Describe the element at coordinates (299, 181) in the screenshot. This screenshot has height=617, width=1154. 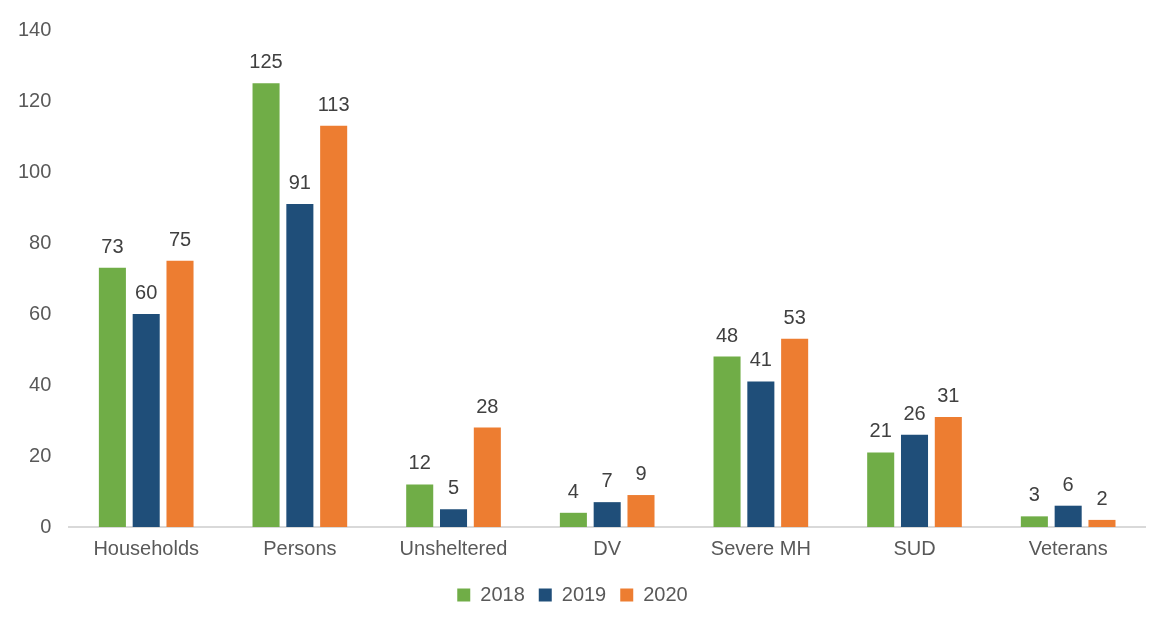
I see `data-label: 91` at that location.